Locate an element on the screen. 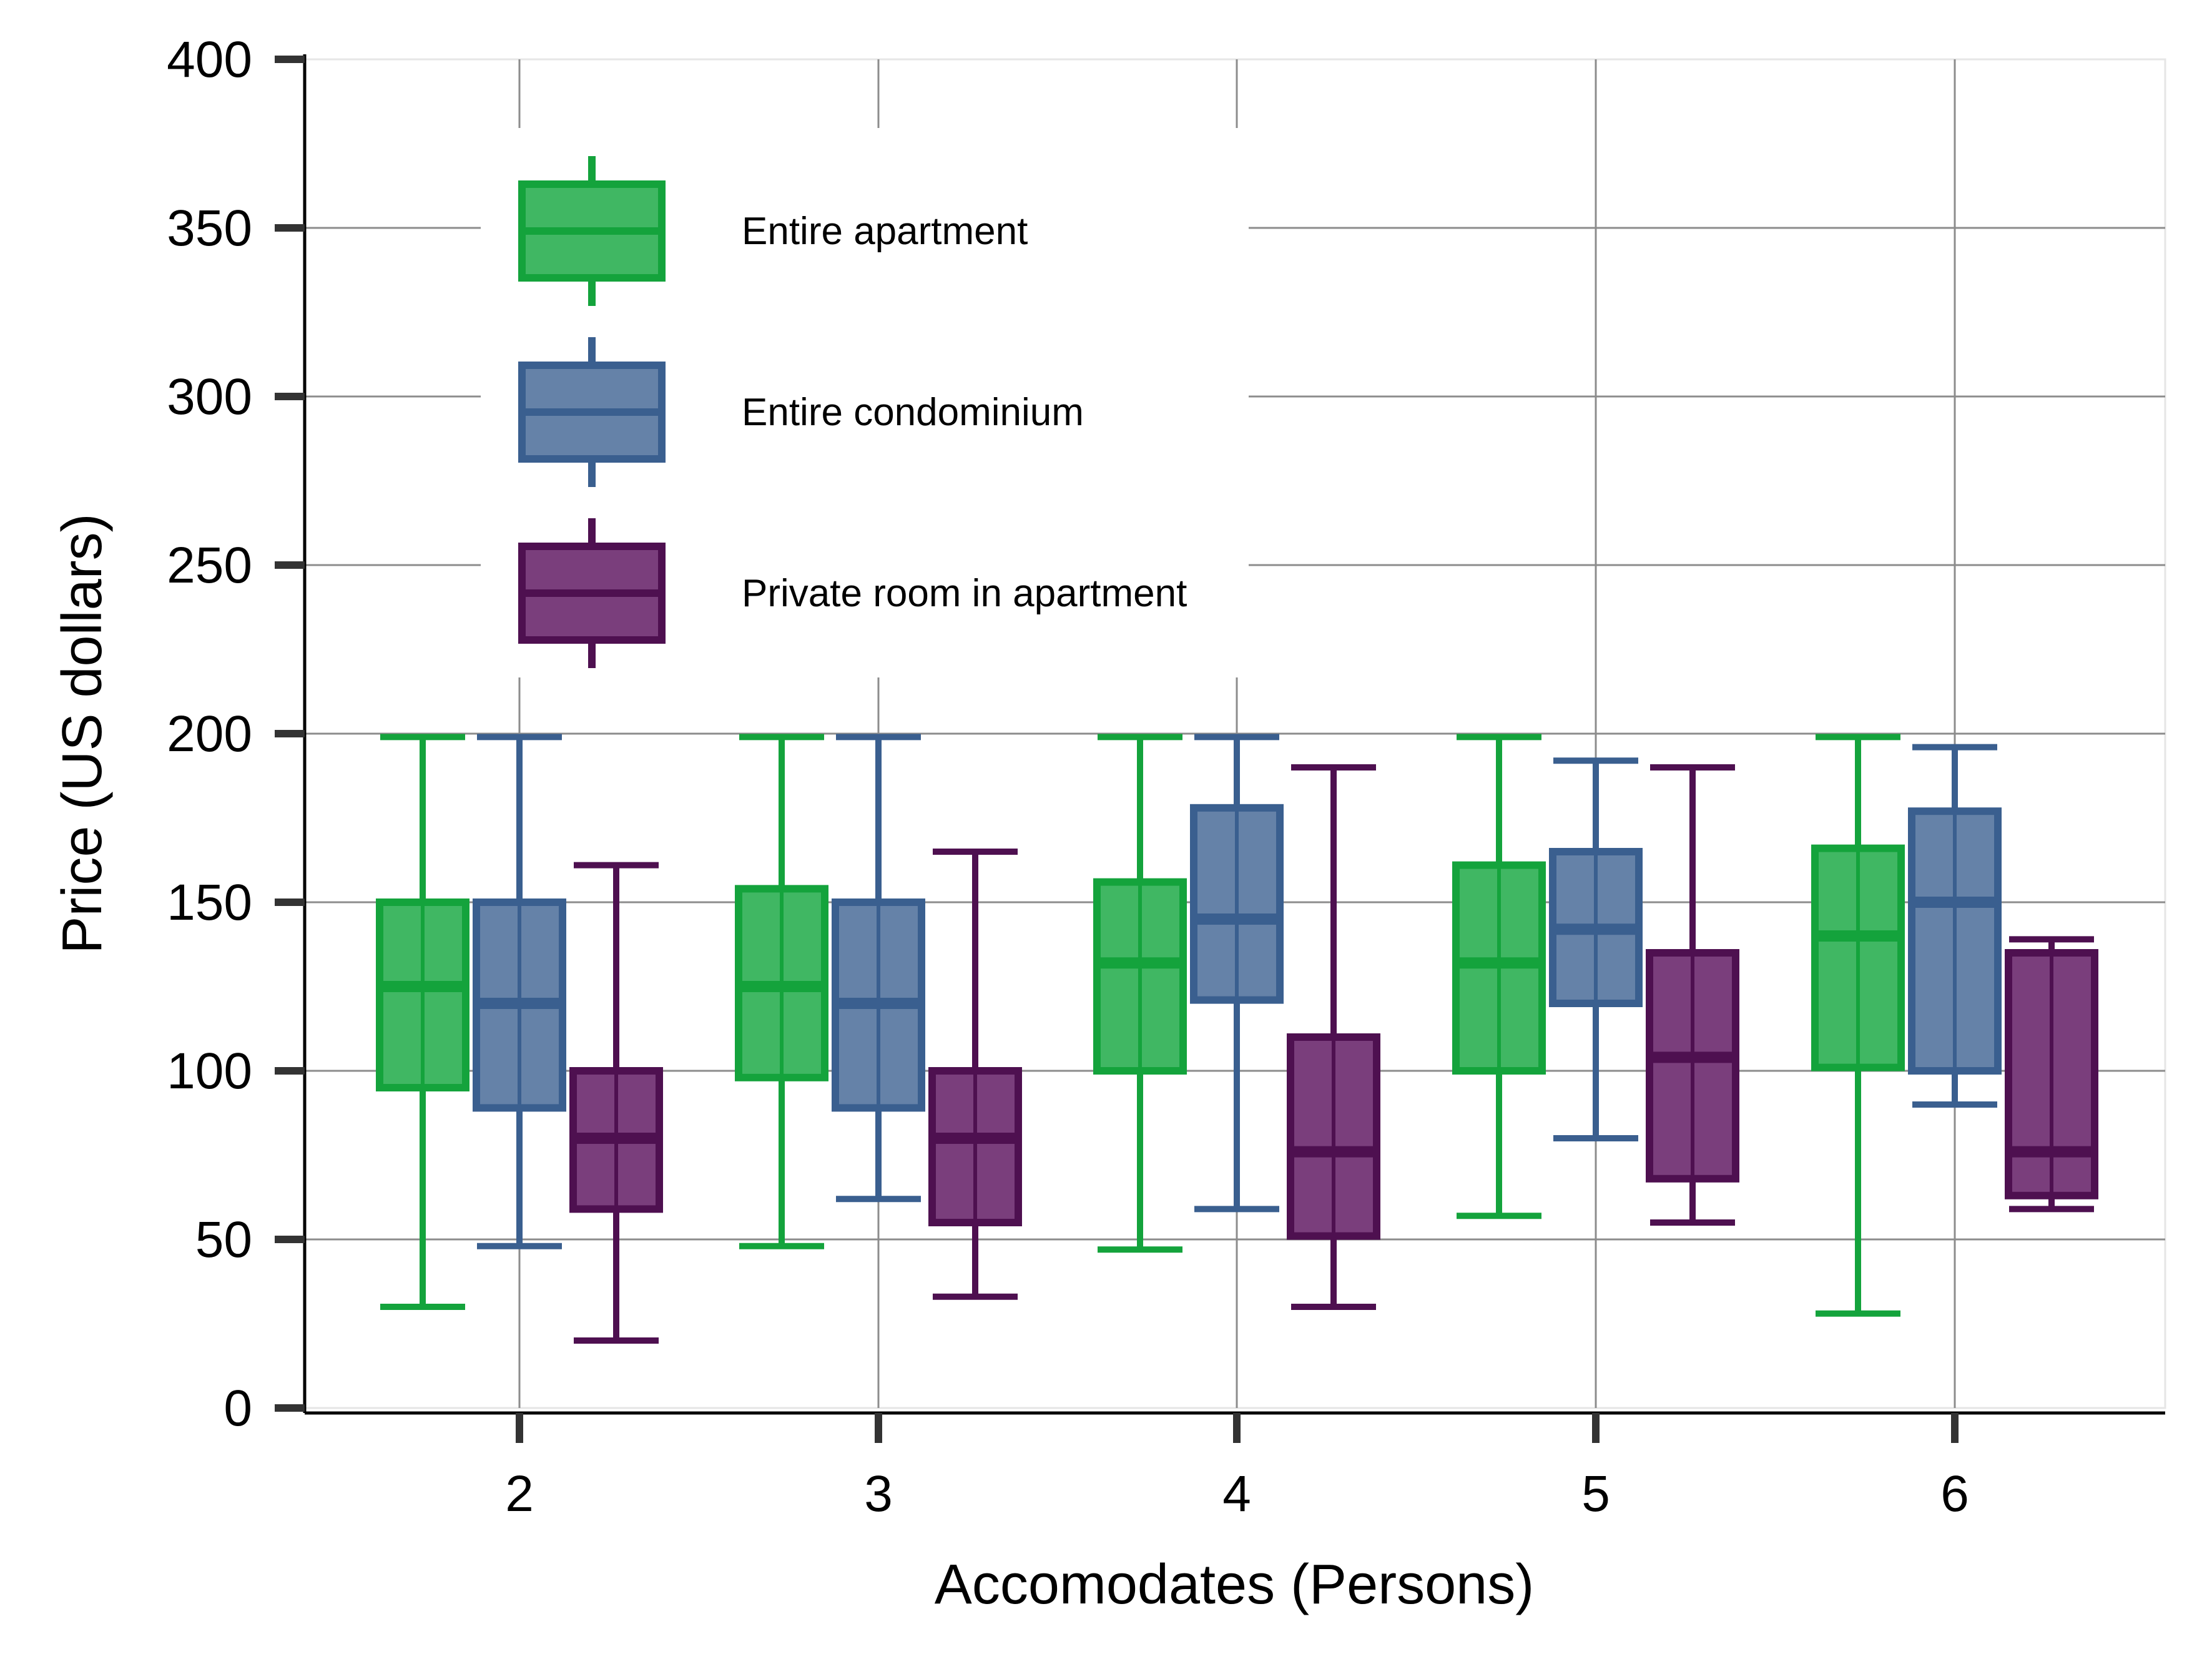 Image resolution: width=2212 pixels, height=1659 pixels. y-tick-label: 250 is located at coordinates (209, 565).